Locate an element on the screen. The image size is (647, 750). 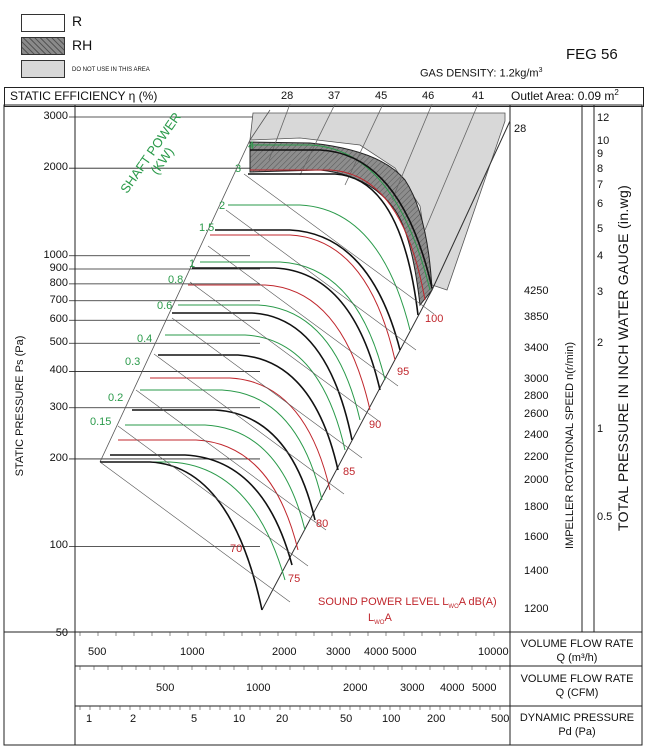
speed-tick-1200: 1200 is located at coordinates (536, 609).